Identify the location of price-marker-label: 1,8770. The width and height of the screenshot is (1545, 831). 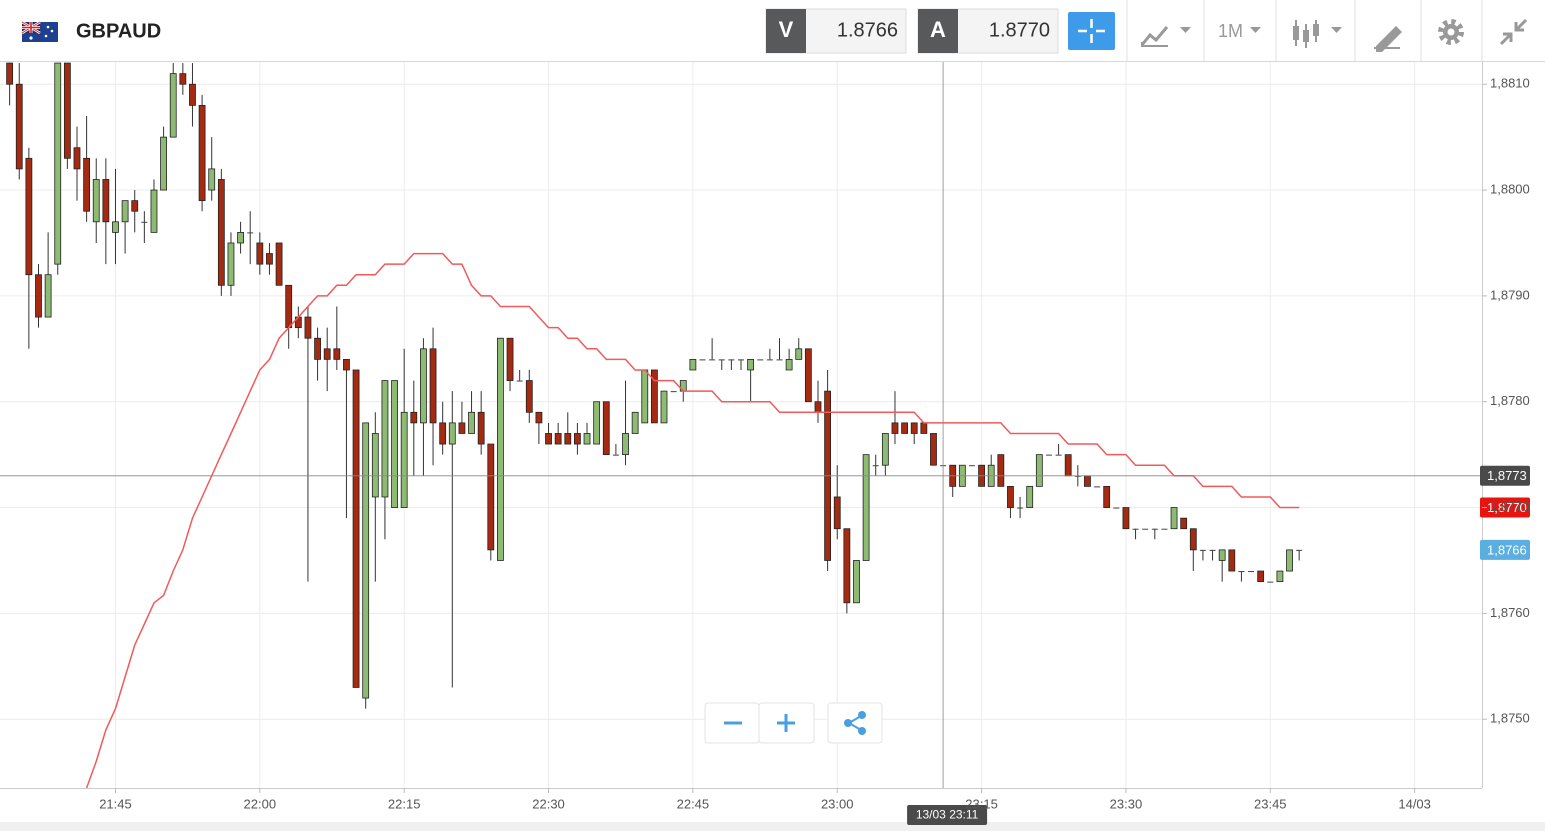
(1507, 507).